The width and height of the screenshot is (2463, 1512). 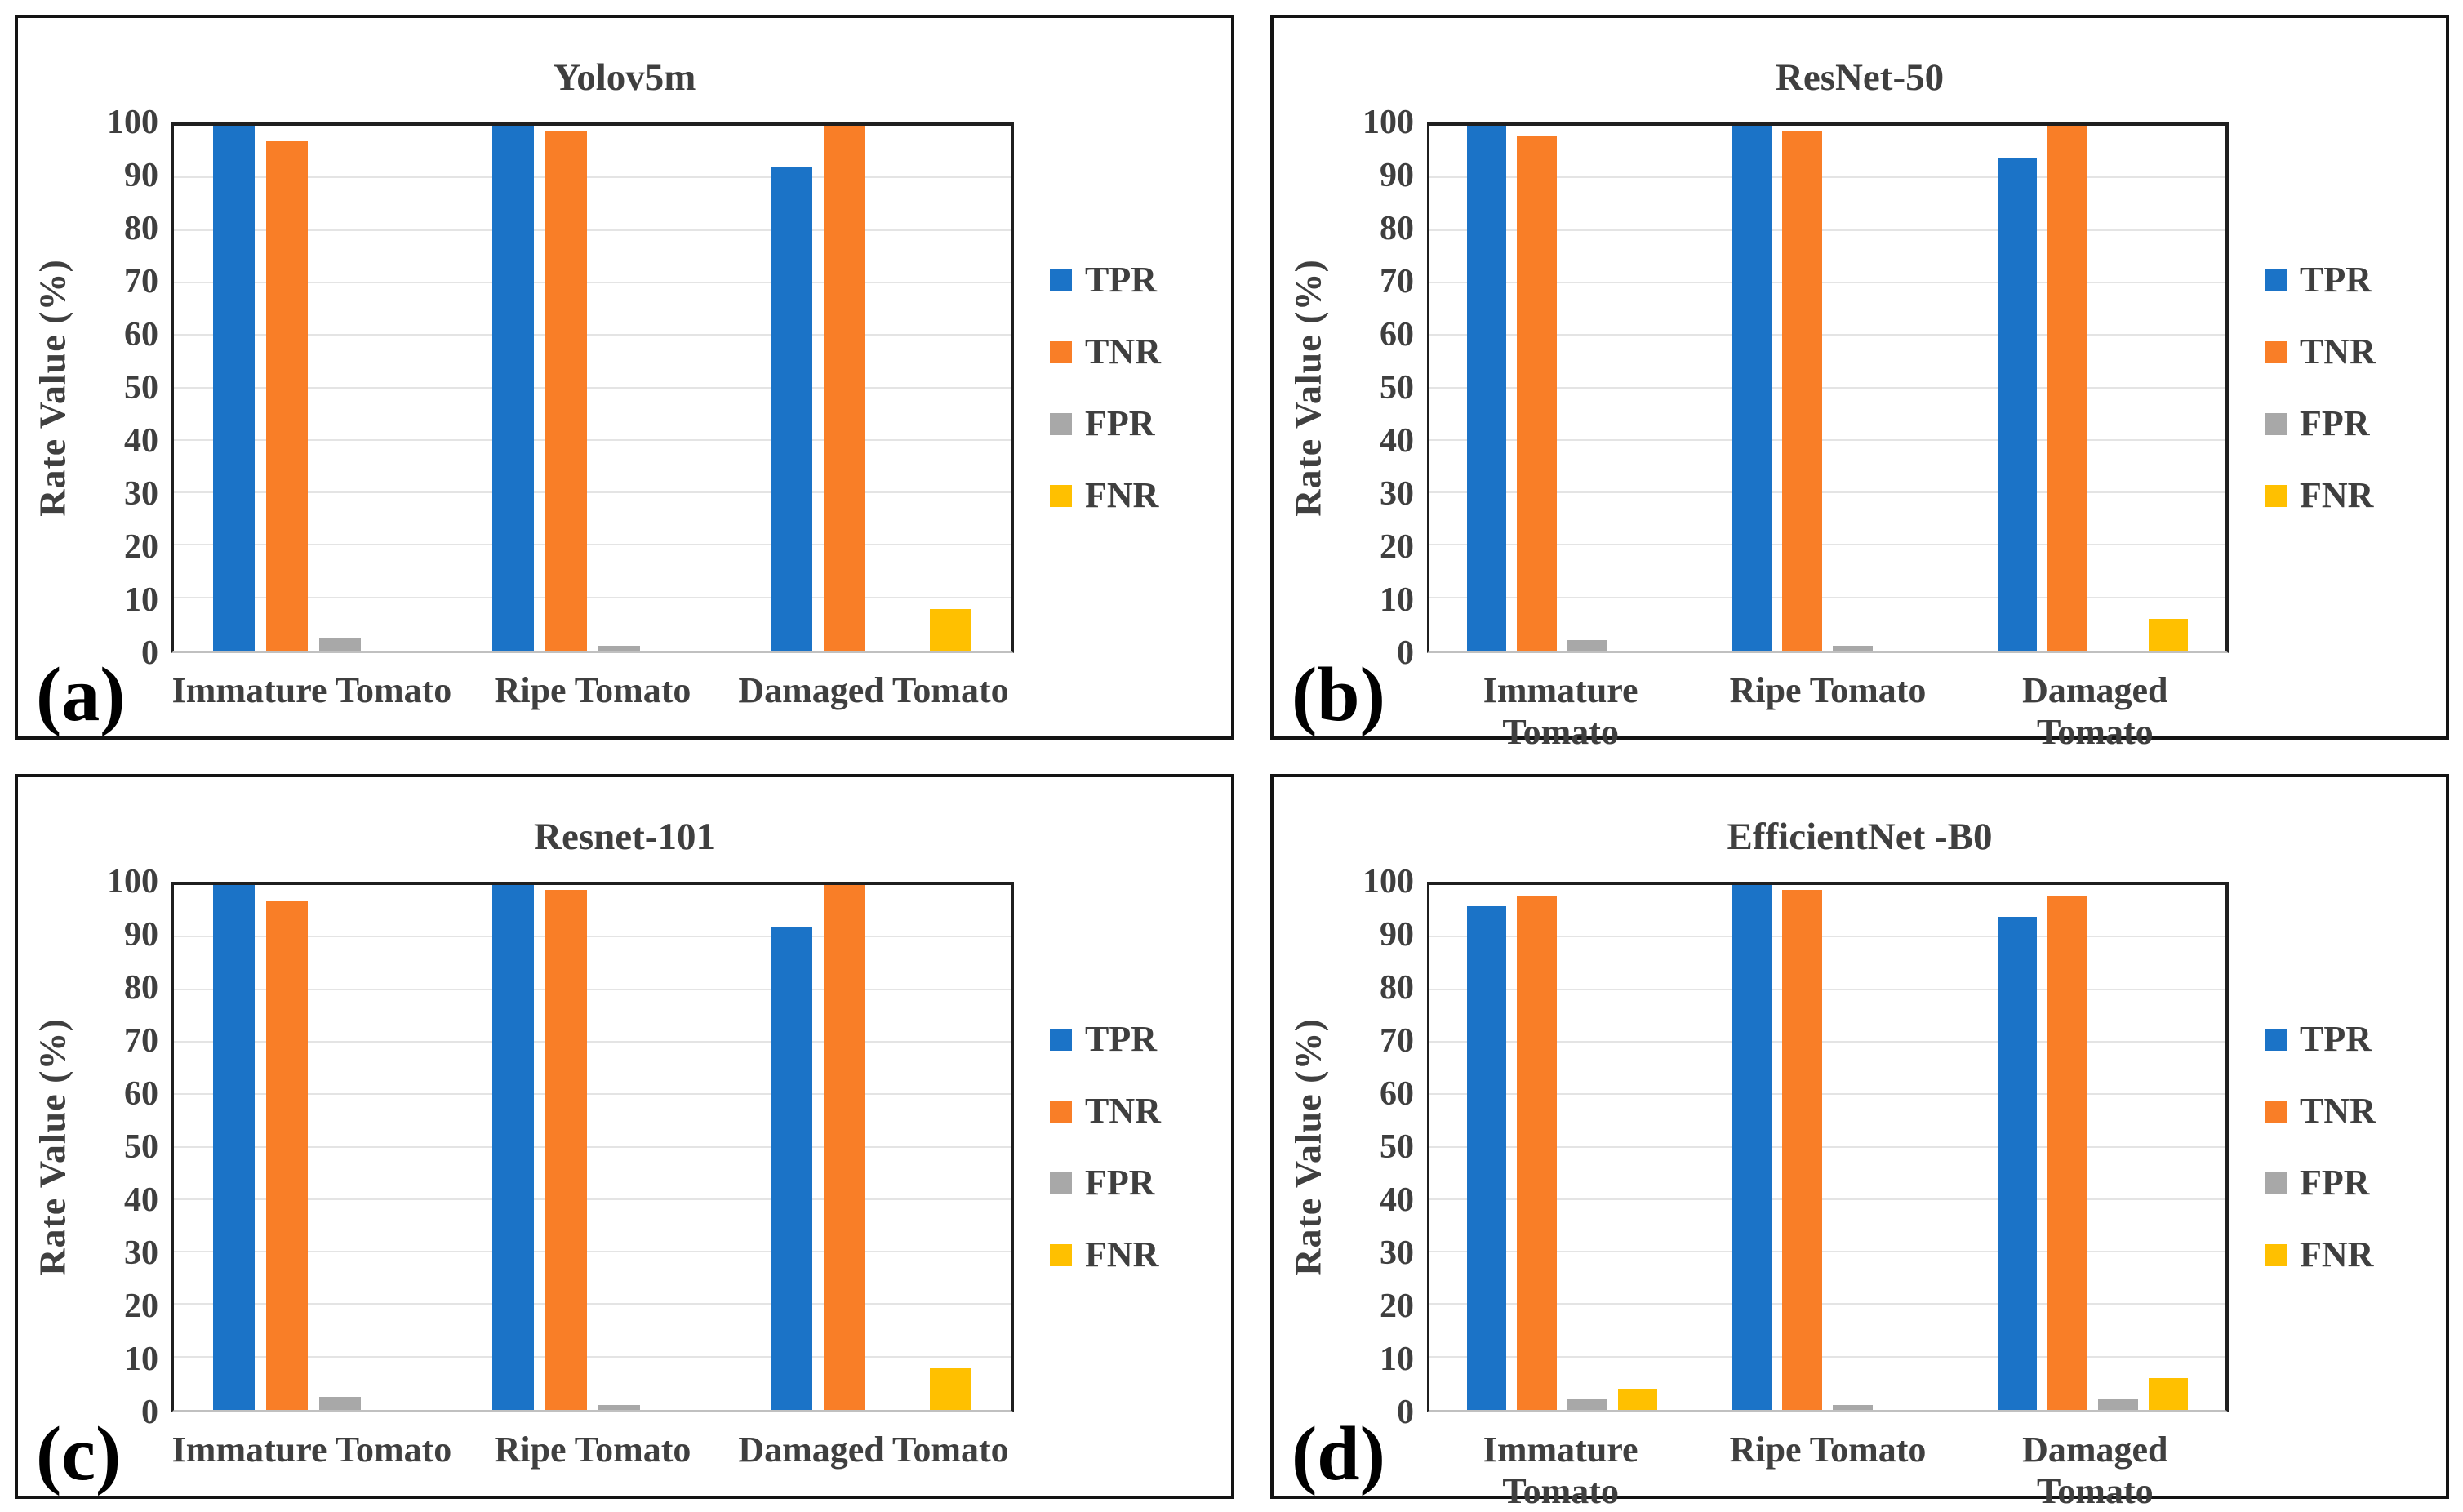 I want to click on legend-swatch-fpr, so click(x=1061, y=1183).